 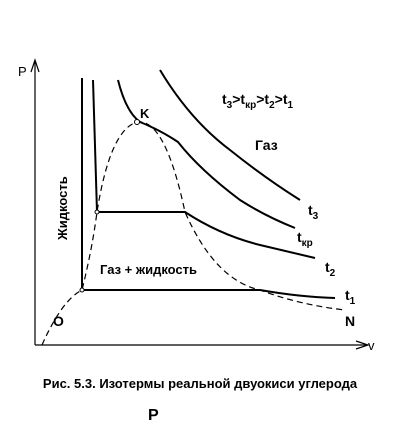 I want to click on term-sub: 1, so click(x=291, y=105).